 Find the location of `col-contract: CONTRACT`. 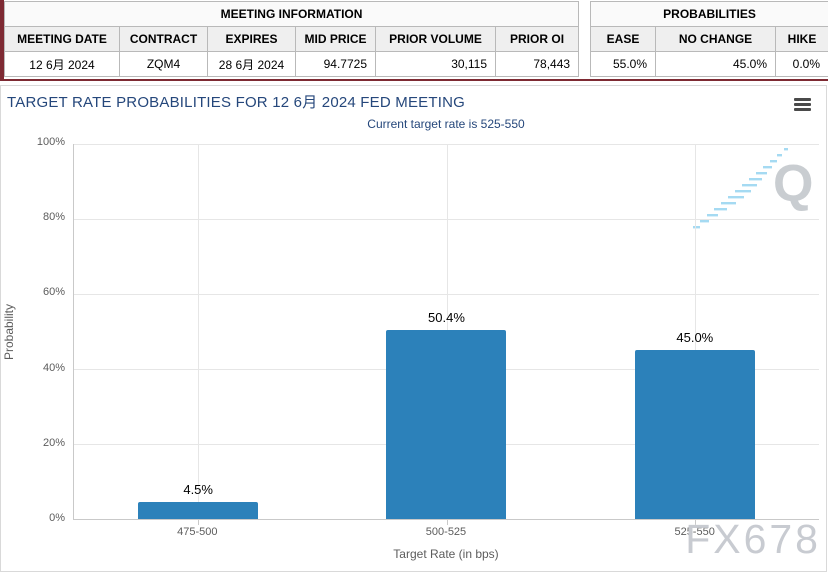

col-contract: CONTRACT is located at coordinates (163, 39).